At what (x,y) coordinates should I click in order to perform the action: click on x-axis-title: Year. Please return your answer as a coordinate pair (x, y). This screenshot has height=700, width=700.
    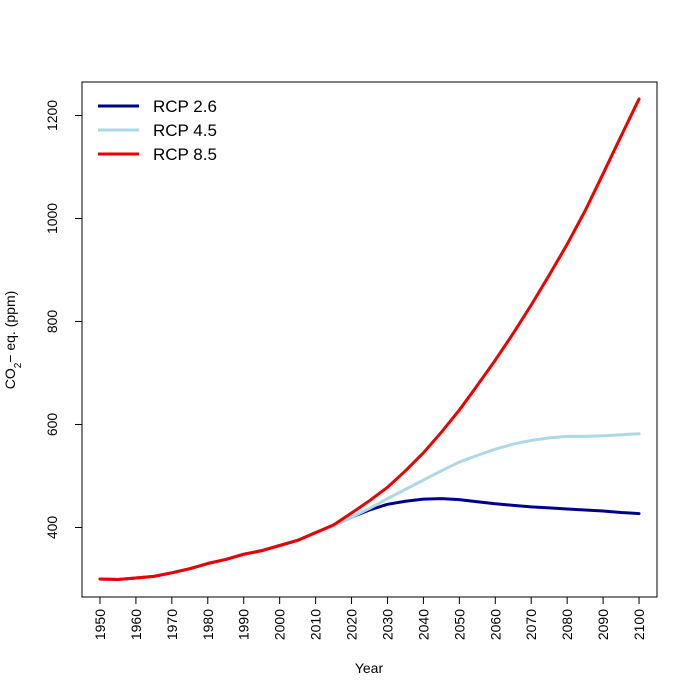
    Looking at the image, I should click on (369, 668).